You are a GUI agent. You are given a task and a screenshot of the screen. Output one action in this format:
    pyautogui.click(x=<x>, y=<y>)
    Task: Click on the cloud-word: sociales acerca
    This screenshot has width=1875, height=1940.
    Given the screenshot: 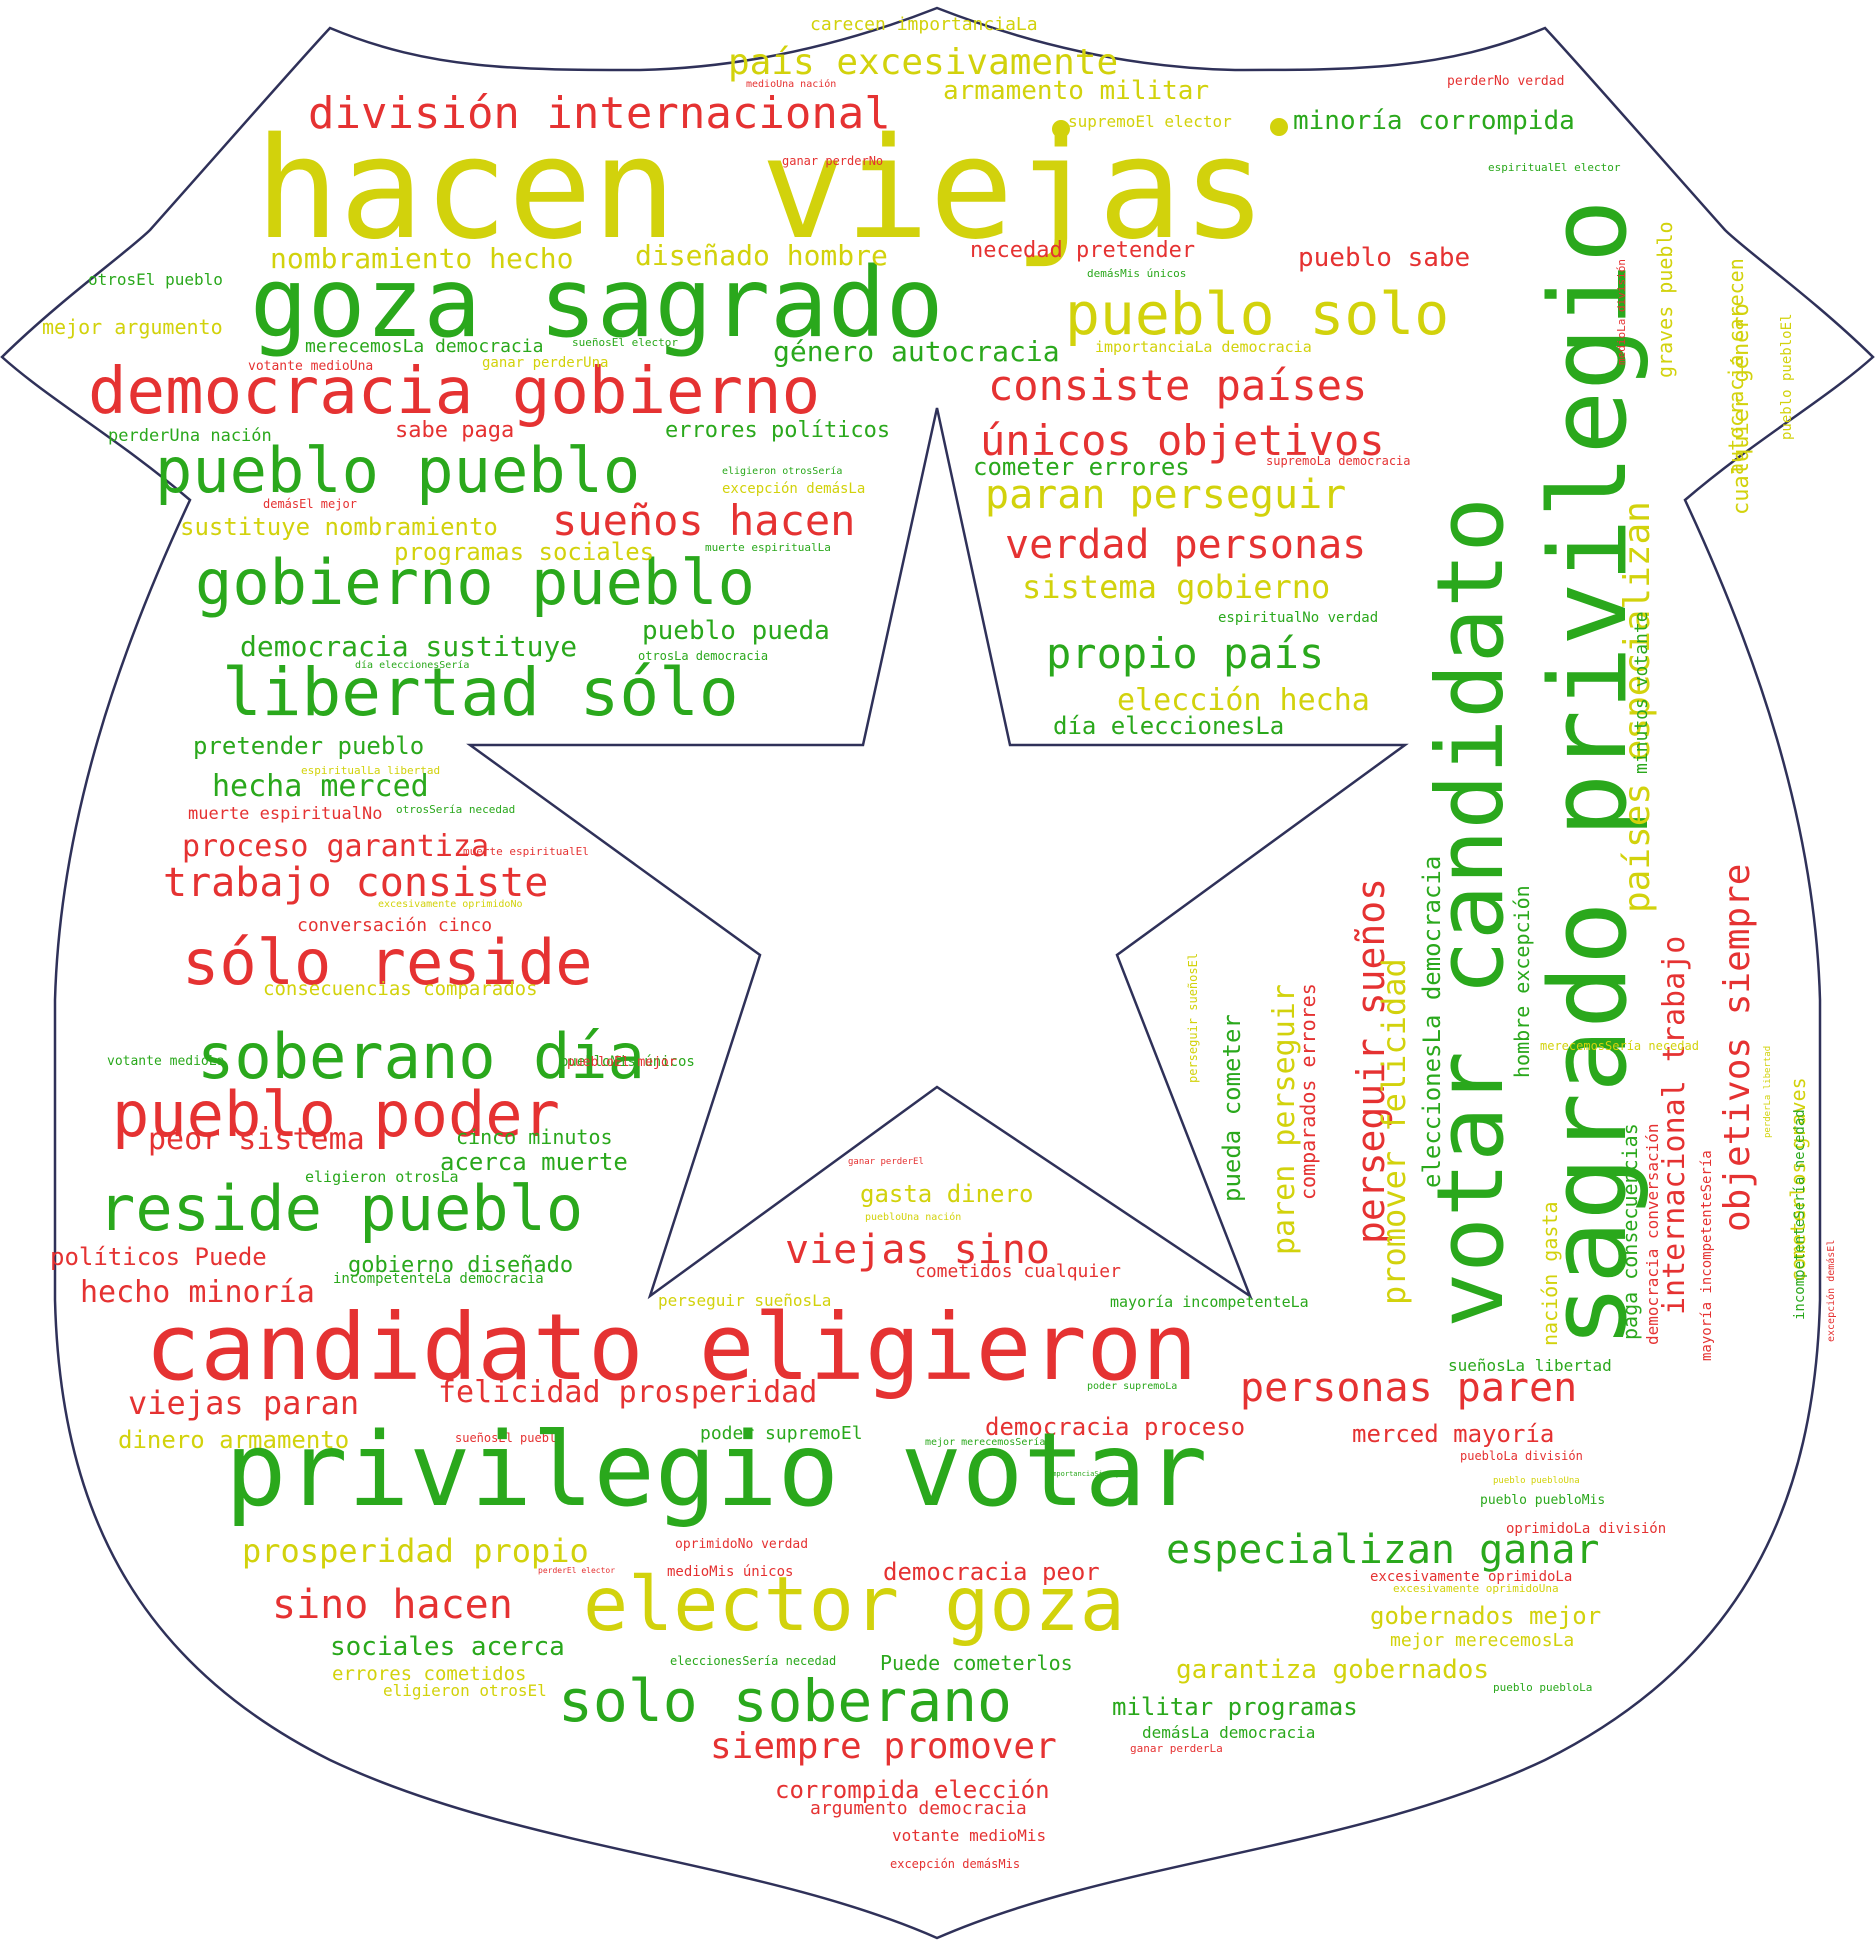 What is the action you would take?
    pyautogui.click(x=447, y=1647)
    